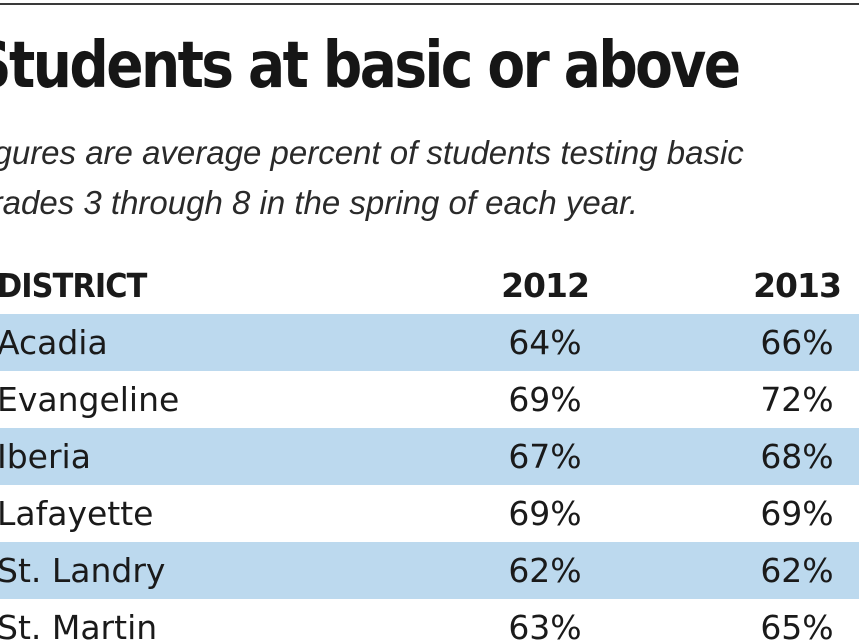  What do you see at coordinates (90, 399) in the screenshot?
I see `cell-district: Evangeline` at bounding box center [90, 399].